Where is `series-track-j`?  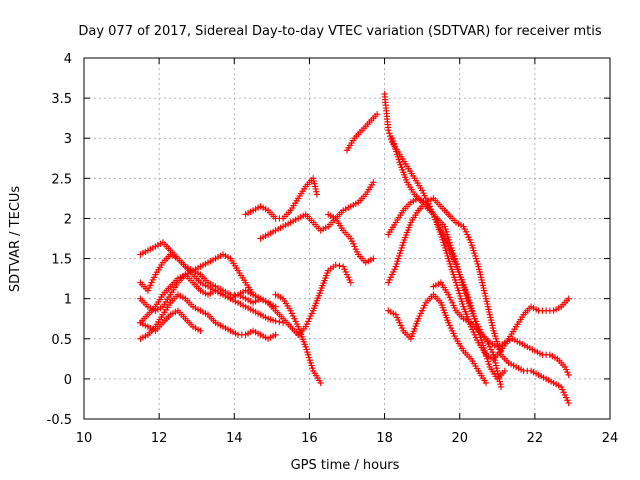
series-track-j is located at coordinates (324, 299).